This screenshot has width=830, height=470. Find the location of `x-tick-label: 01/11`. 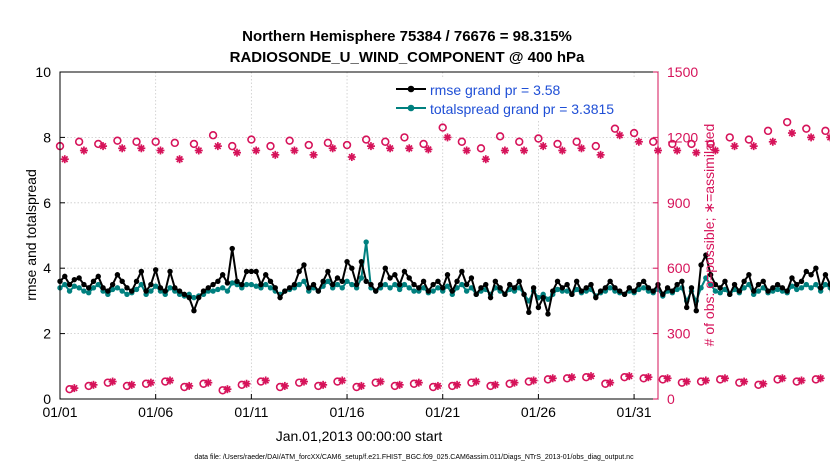

x-tick-label: 01/11 is located at coordinates (251, 412).